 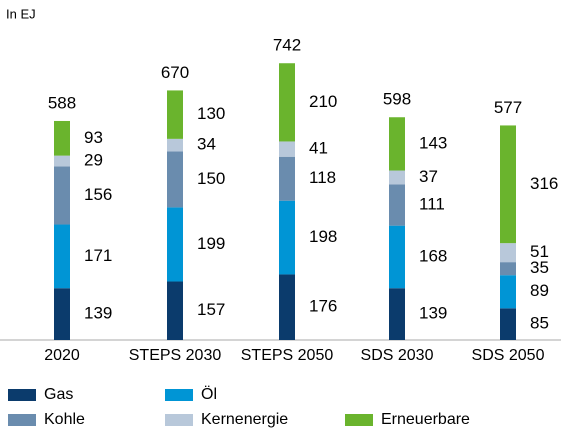 I want to click on total-label: 577, so click(x=508, y=107).